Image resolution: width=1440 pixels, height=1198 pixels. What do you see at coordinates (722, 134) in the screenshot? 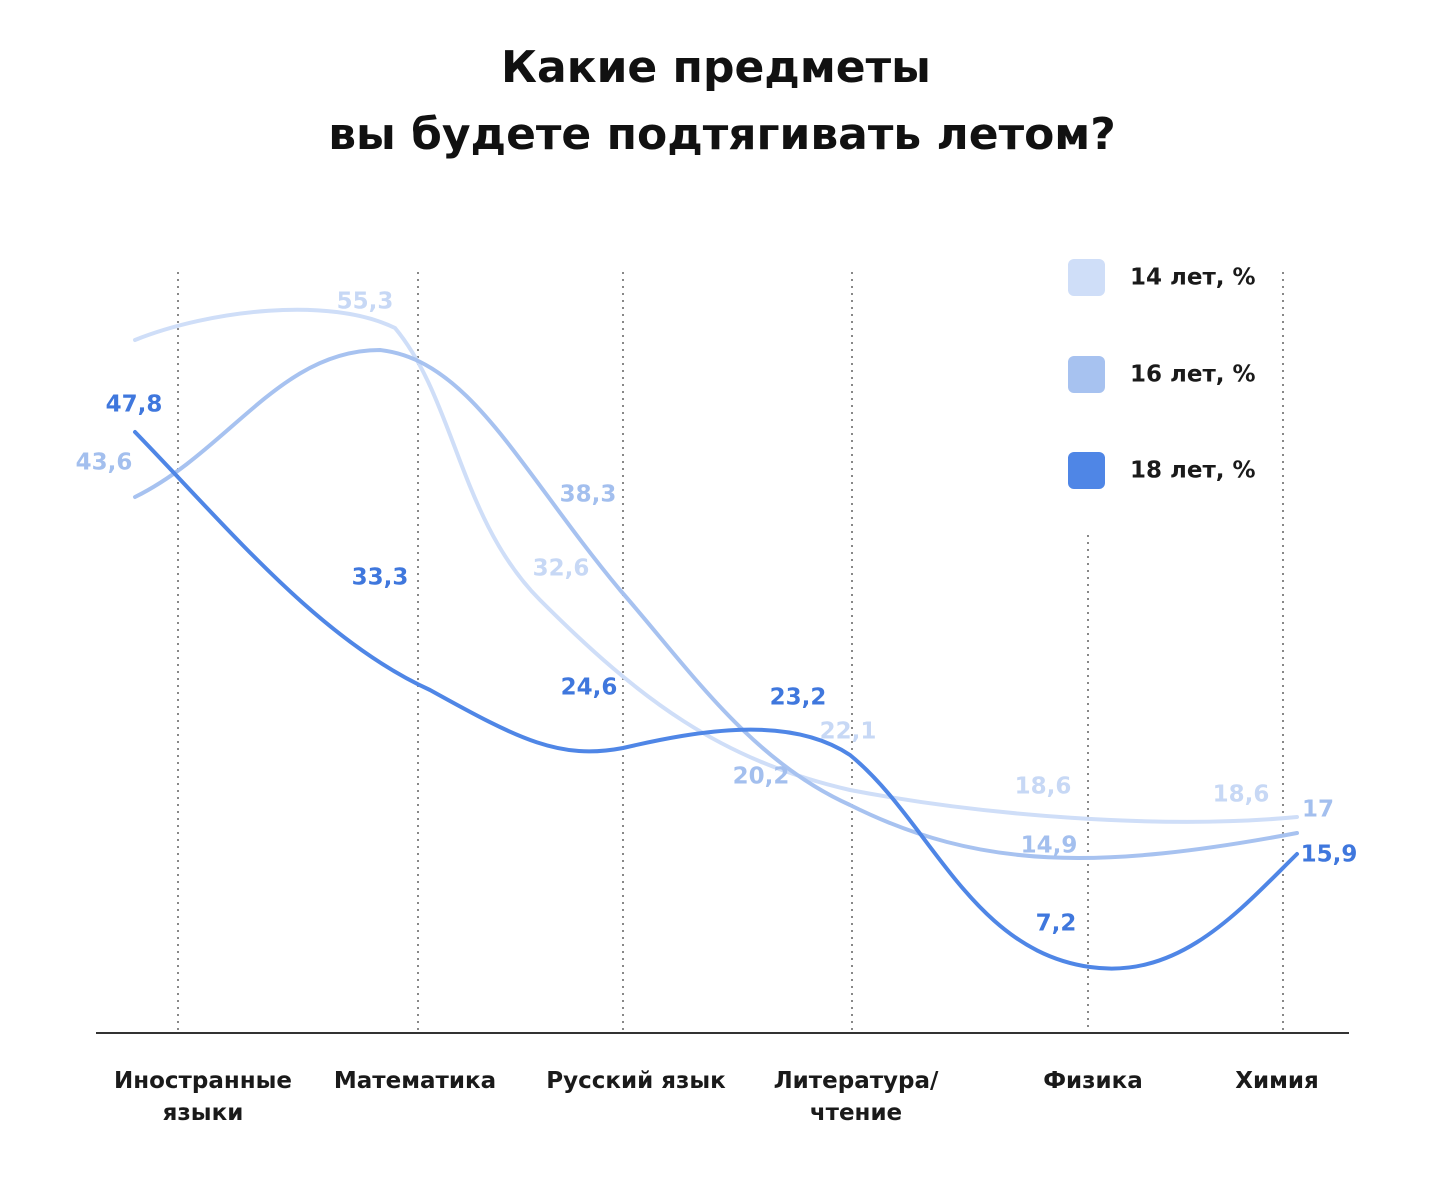
I see `chart-title-line-2: вы будете подтягивать летом?` at bounding box center [722, 134].